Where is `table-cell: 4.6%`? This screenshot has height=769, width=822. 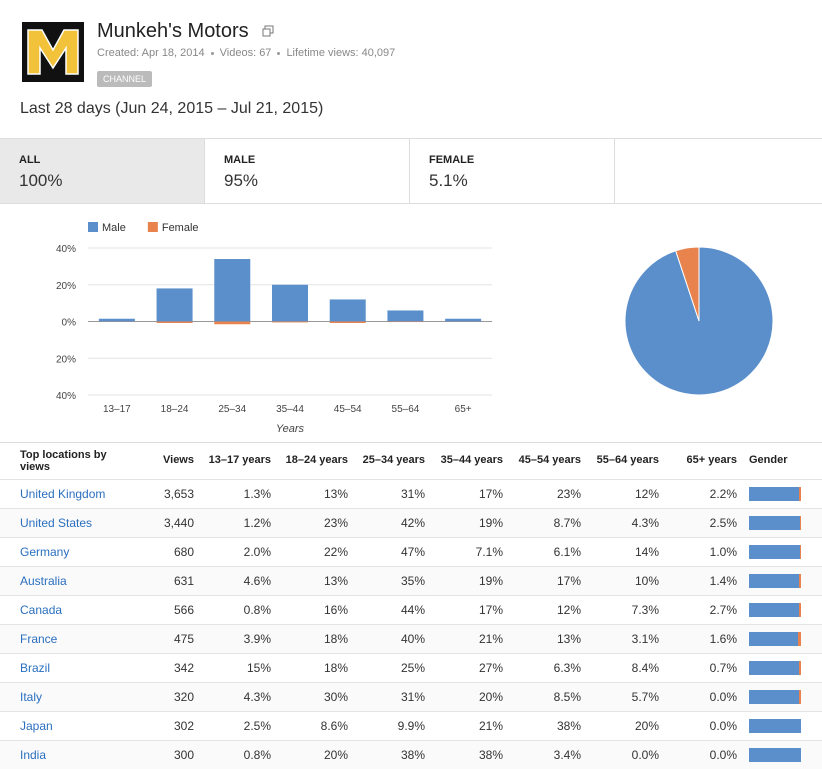 table-cell: 4.6% is located at coordinates (257, 581).